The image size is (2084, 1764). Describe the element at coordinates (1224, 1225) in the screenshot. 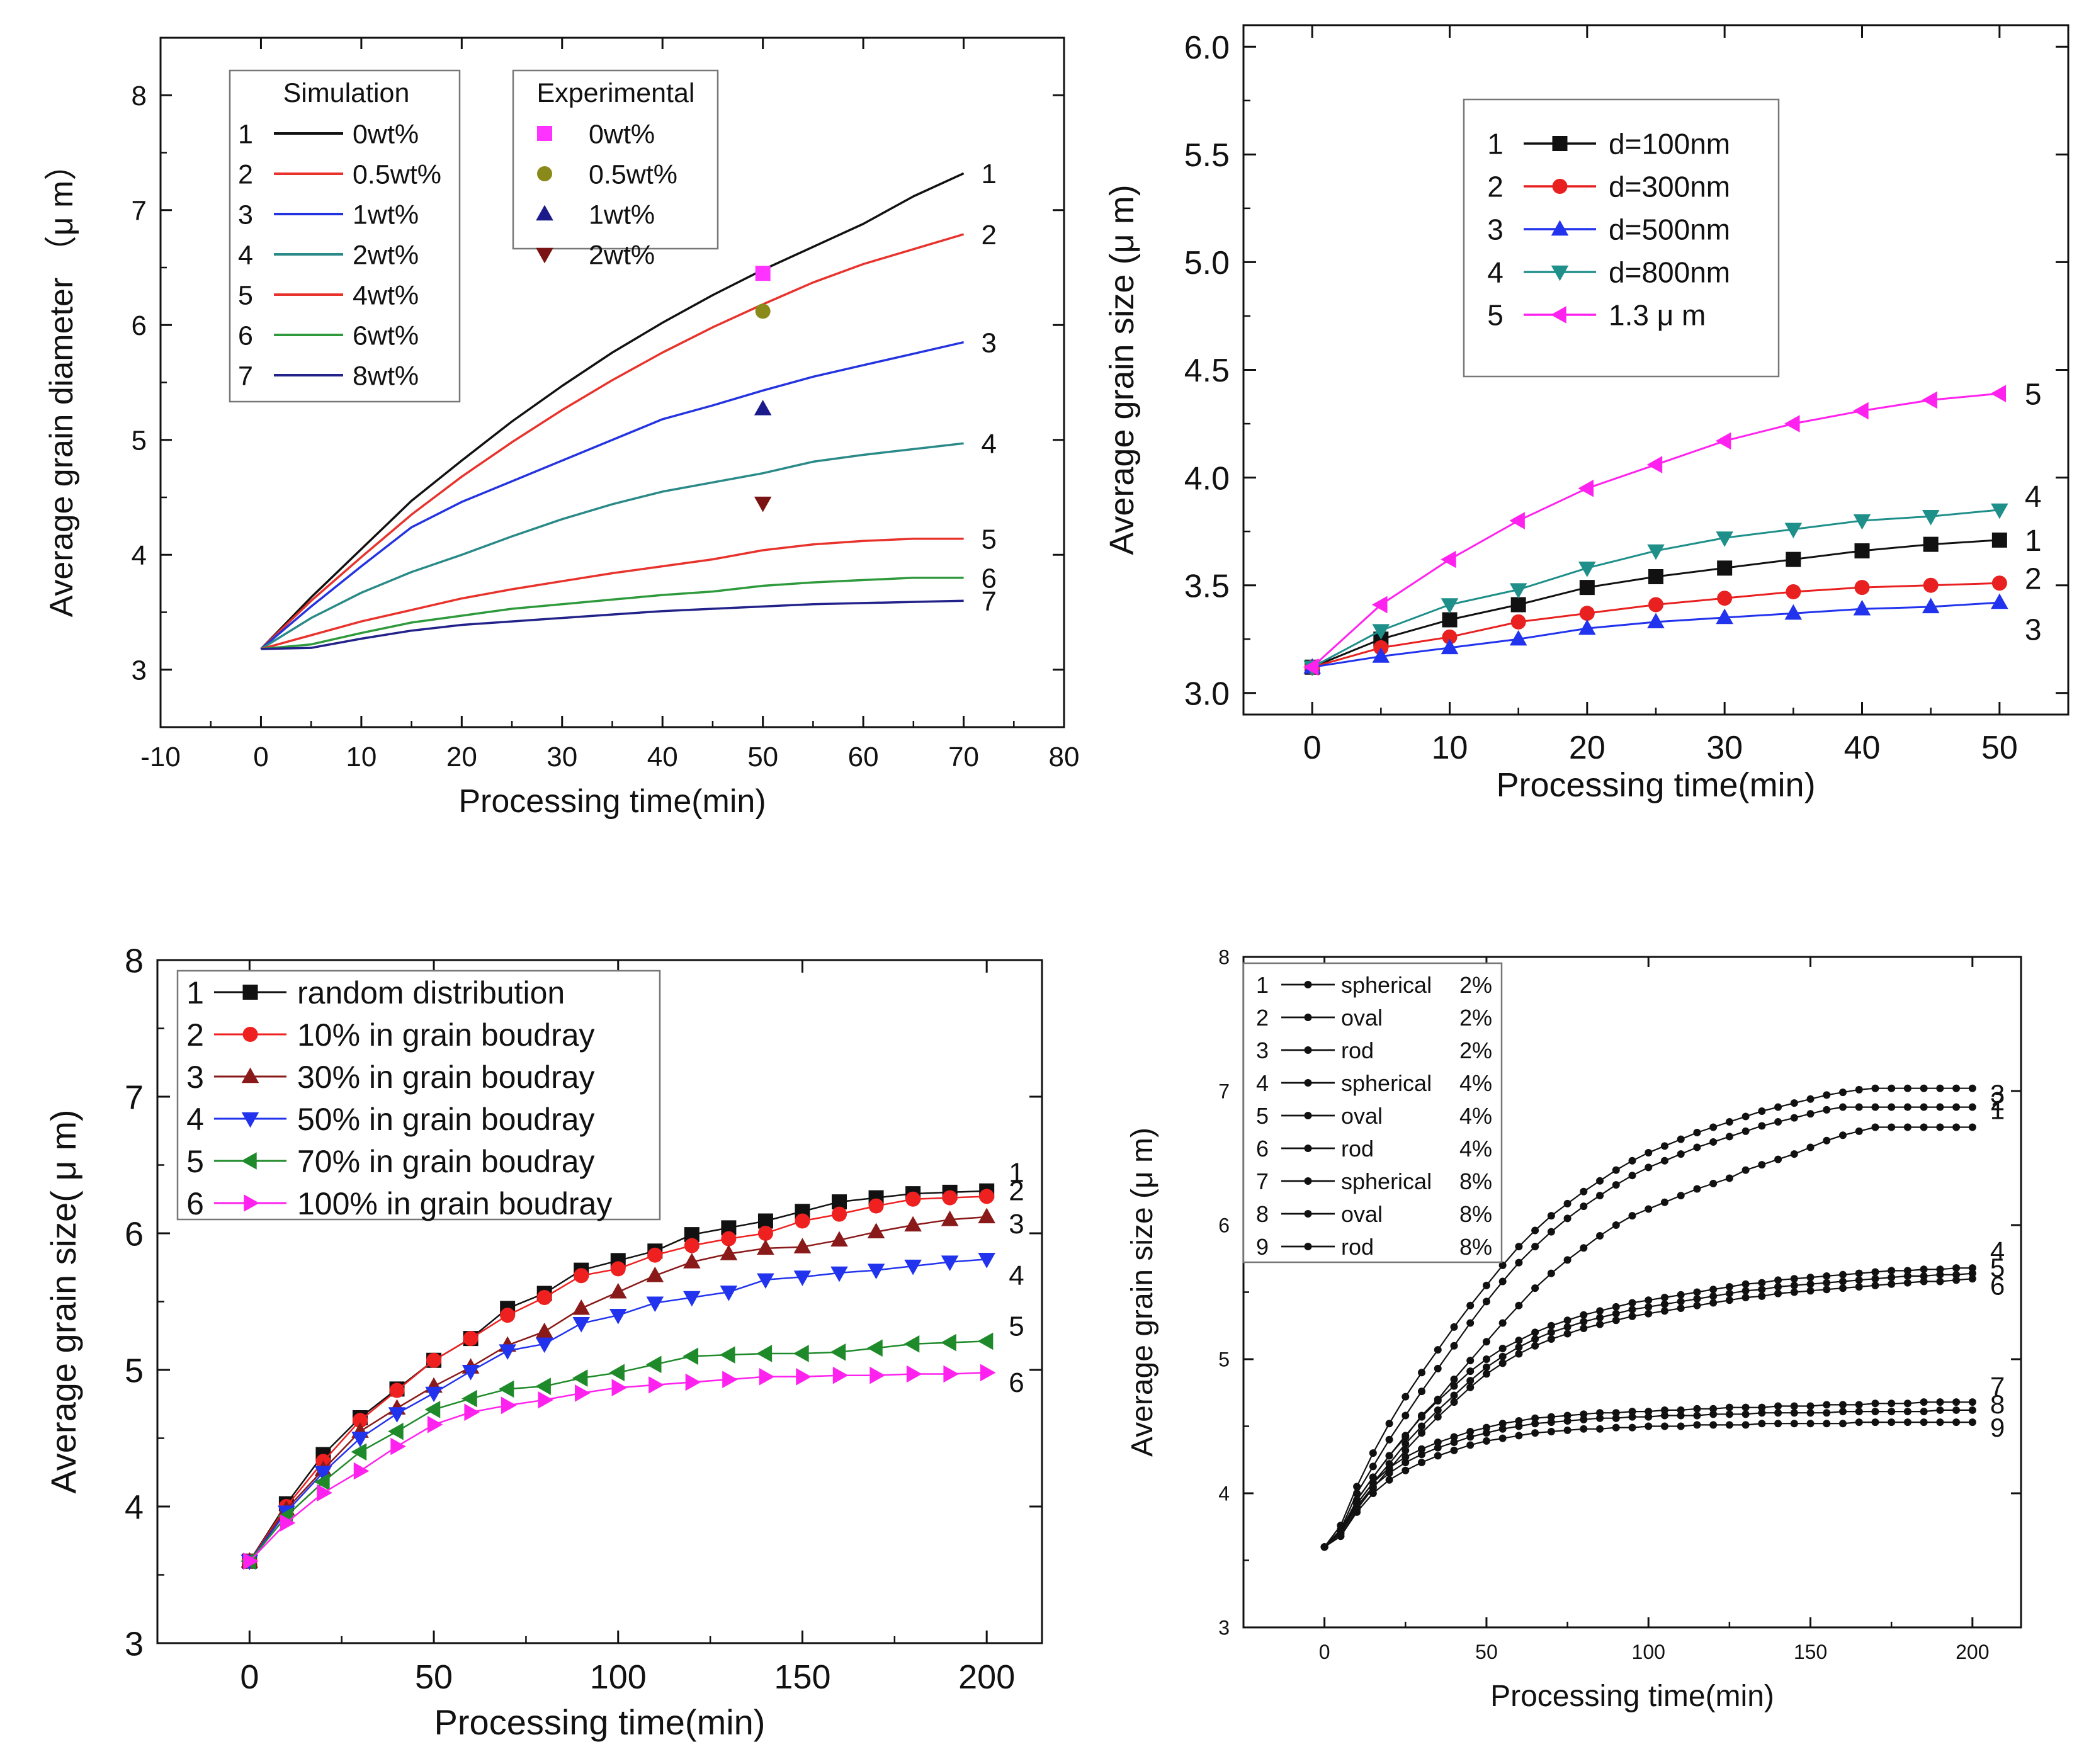

I see `y-tick-label: 6` at that location.